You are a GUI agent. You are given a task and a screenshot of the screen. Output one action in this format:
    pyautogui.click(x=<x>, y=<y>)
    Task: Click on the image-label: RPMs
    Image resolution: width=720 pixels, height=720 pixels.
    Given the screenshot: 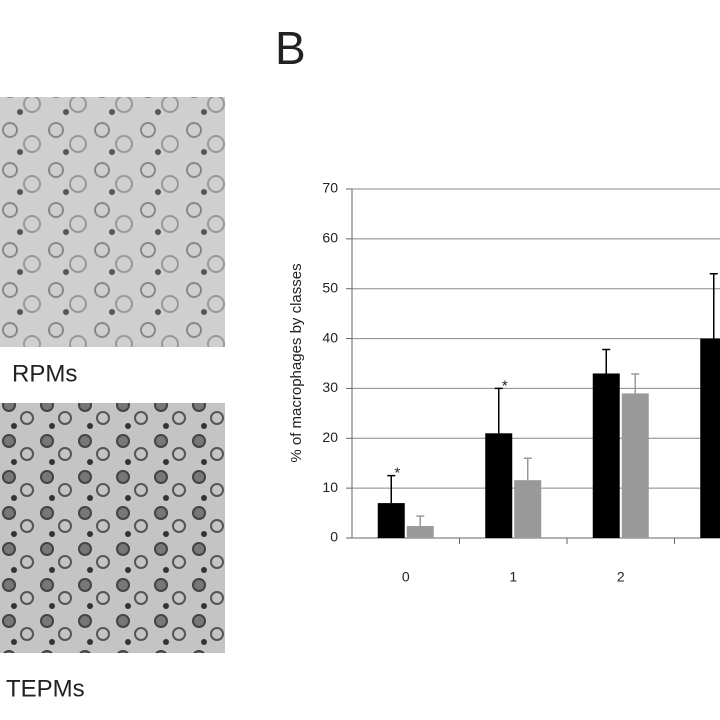 What is the action you would take?
    pyautogui.click(x=44, y=373)
    